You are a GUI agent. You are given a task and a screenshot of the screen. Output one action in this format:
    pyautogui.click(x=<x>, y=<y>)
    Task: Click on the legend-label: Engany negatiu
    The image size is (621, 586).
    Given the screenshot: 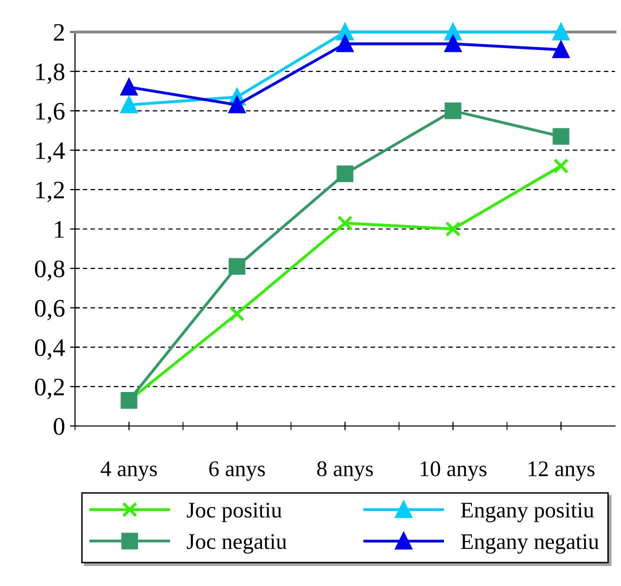 What is the action you would take?
    pyautogui.click(x=529, y=544)
    